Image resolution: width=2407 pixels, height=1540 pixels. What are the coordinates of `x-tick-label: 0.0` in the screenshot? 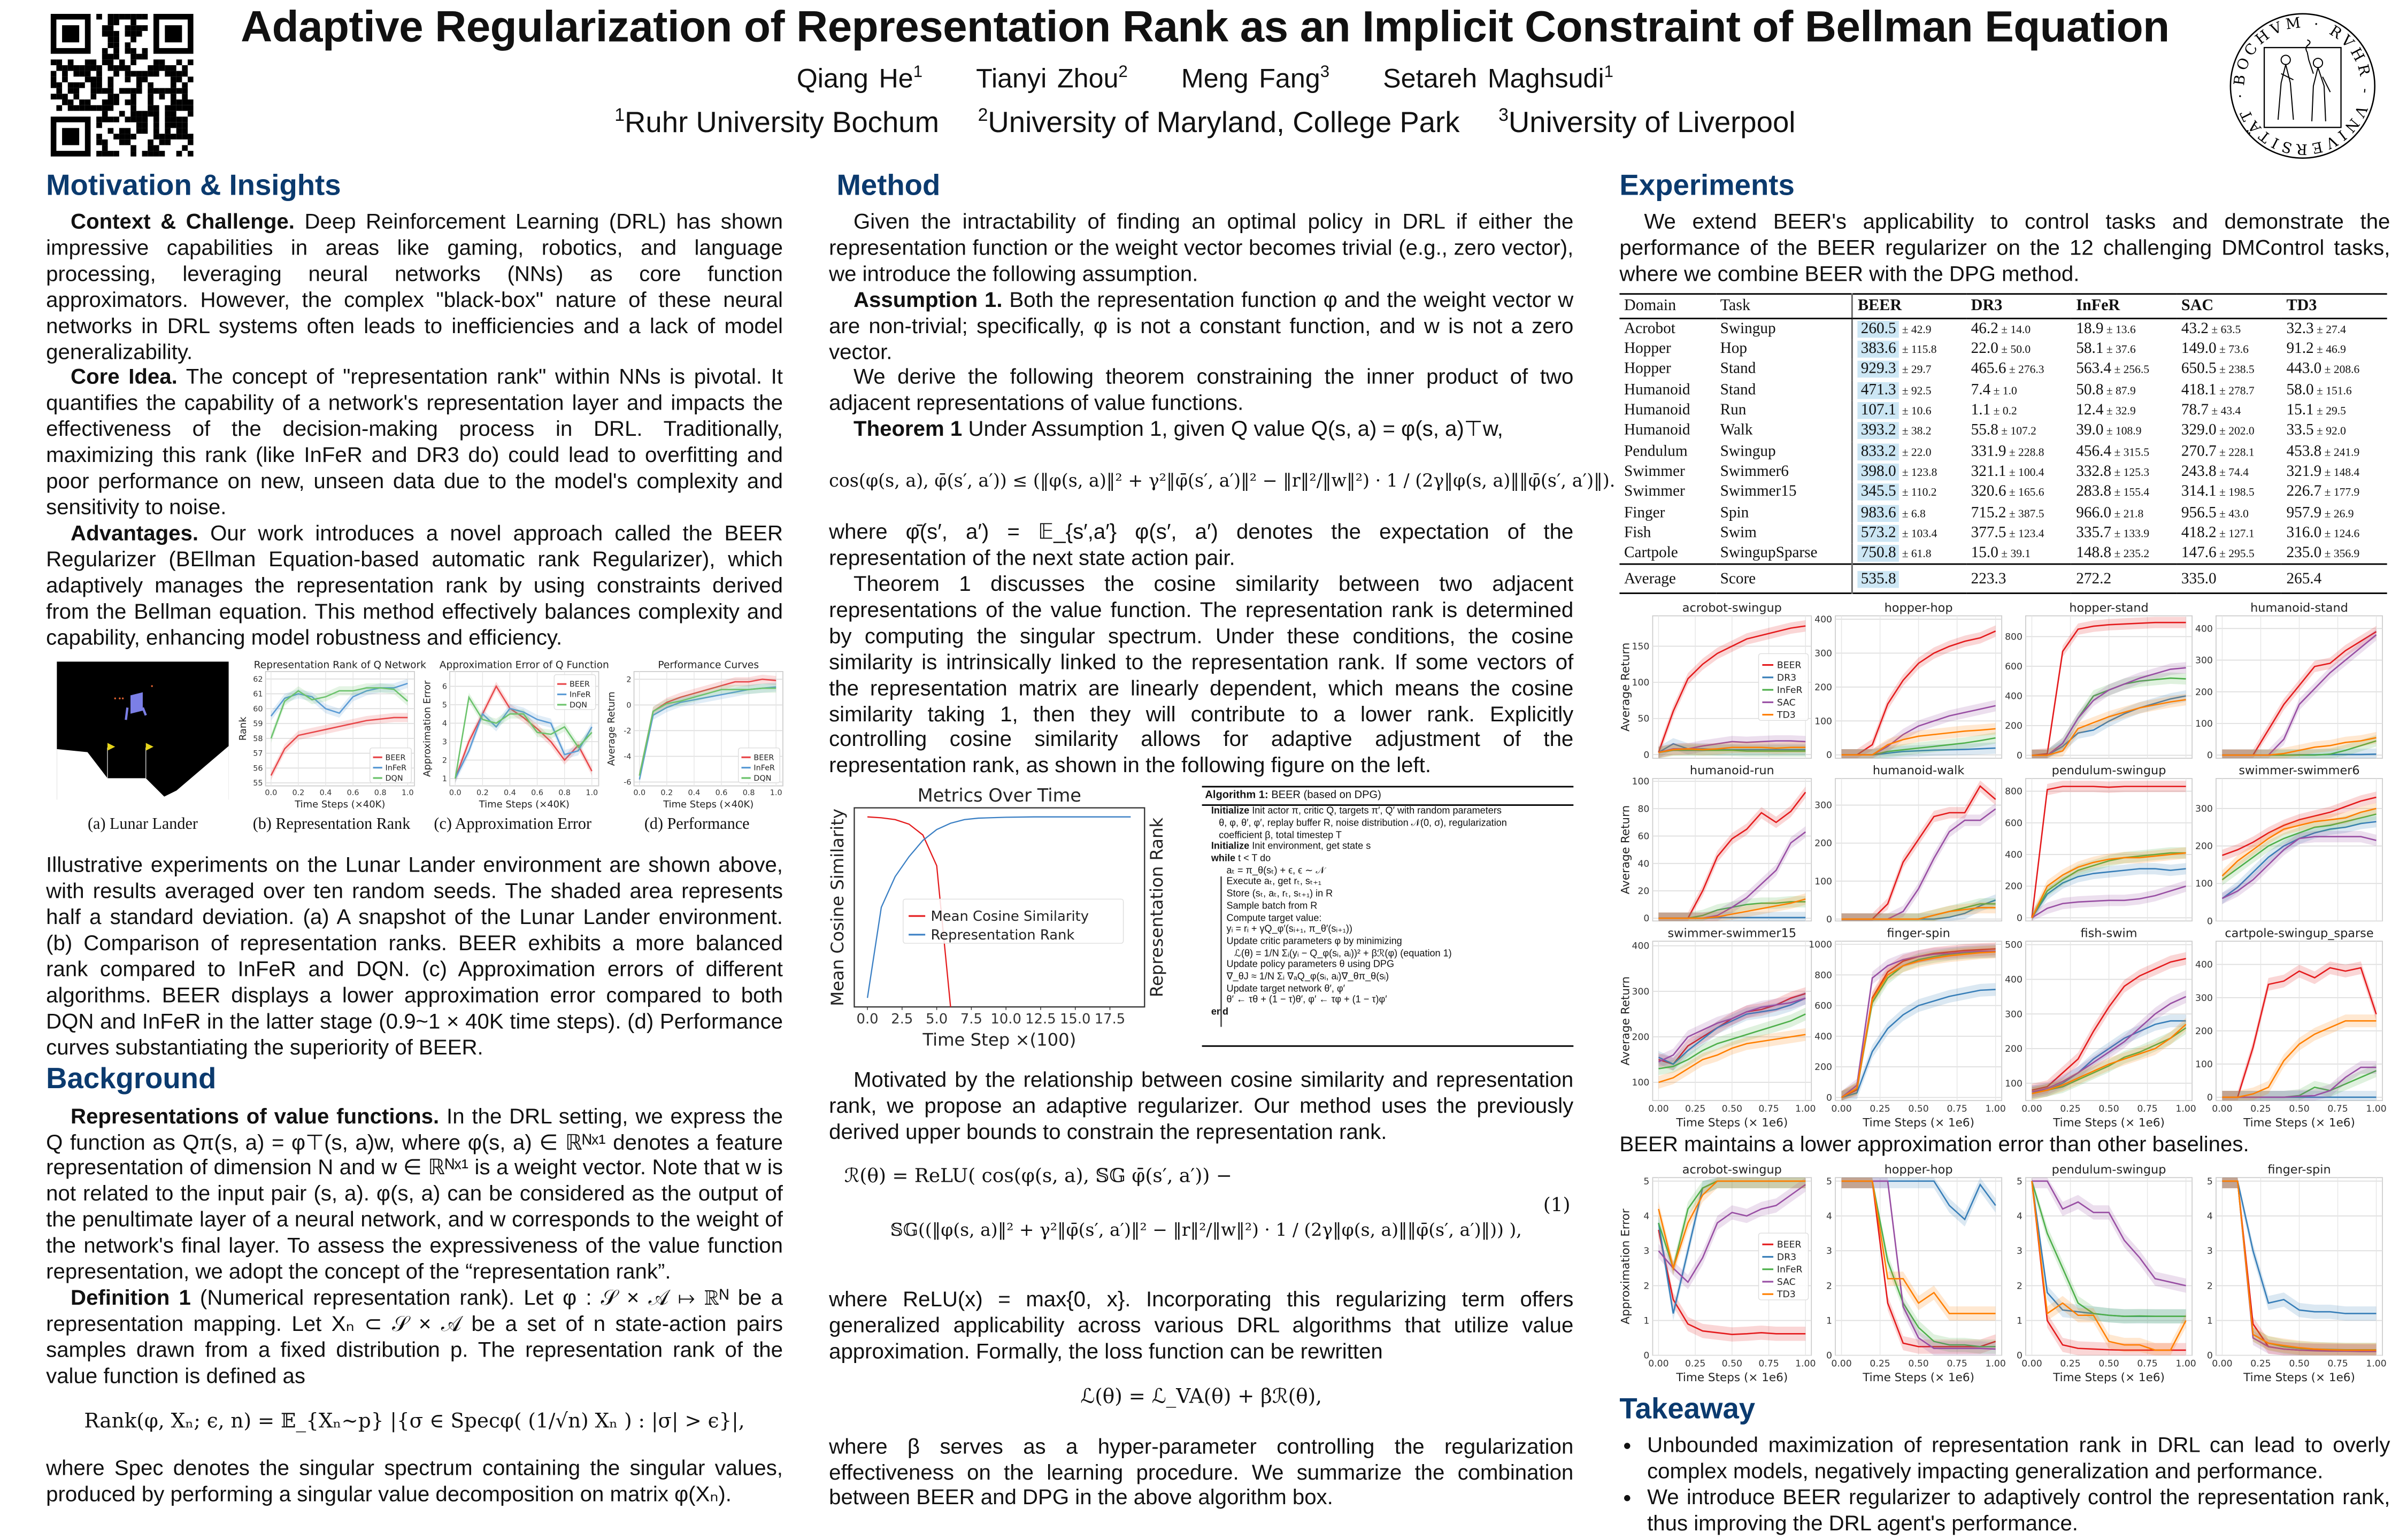 It's located at (455, 793).